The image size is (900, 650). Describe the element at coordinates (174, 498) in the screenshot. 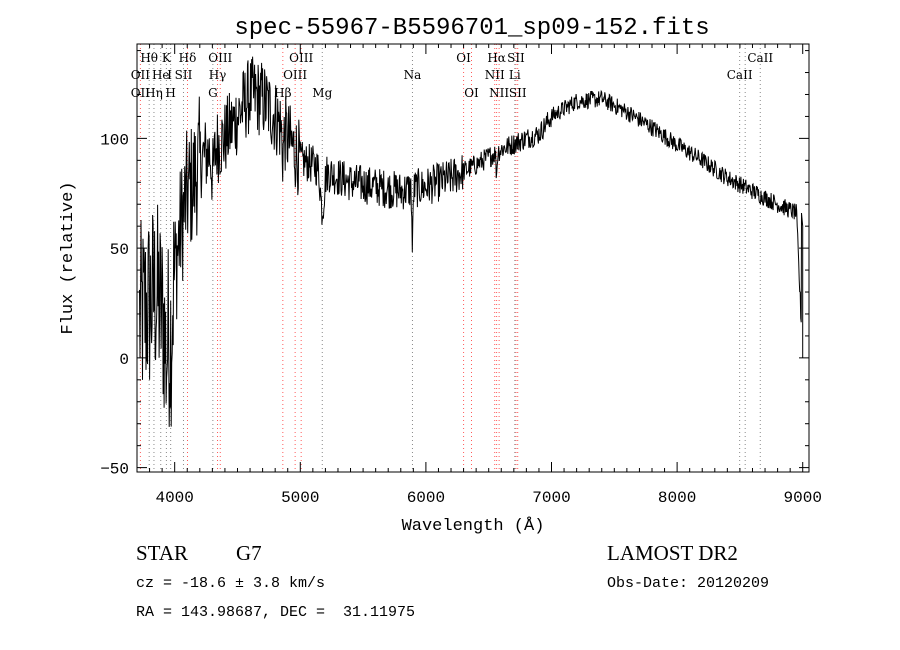

I see `x-tick-label: 4000` at that location.